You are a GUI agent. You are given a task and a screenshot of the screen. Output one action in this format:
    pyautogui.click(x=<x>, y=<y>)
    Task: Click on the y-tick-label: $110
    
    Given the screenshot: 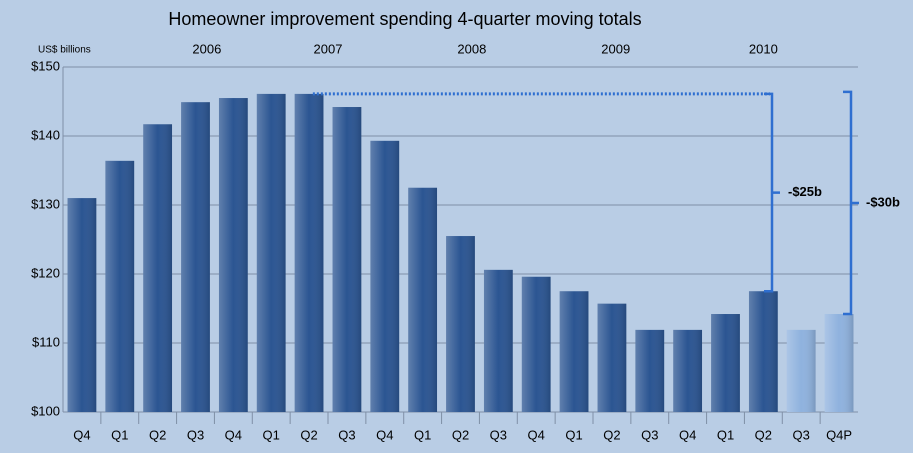 What is the action you would take?
    pyautogui.click(x=46, y=341)
    